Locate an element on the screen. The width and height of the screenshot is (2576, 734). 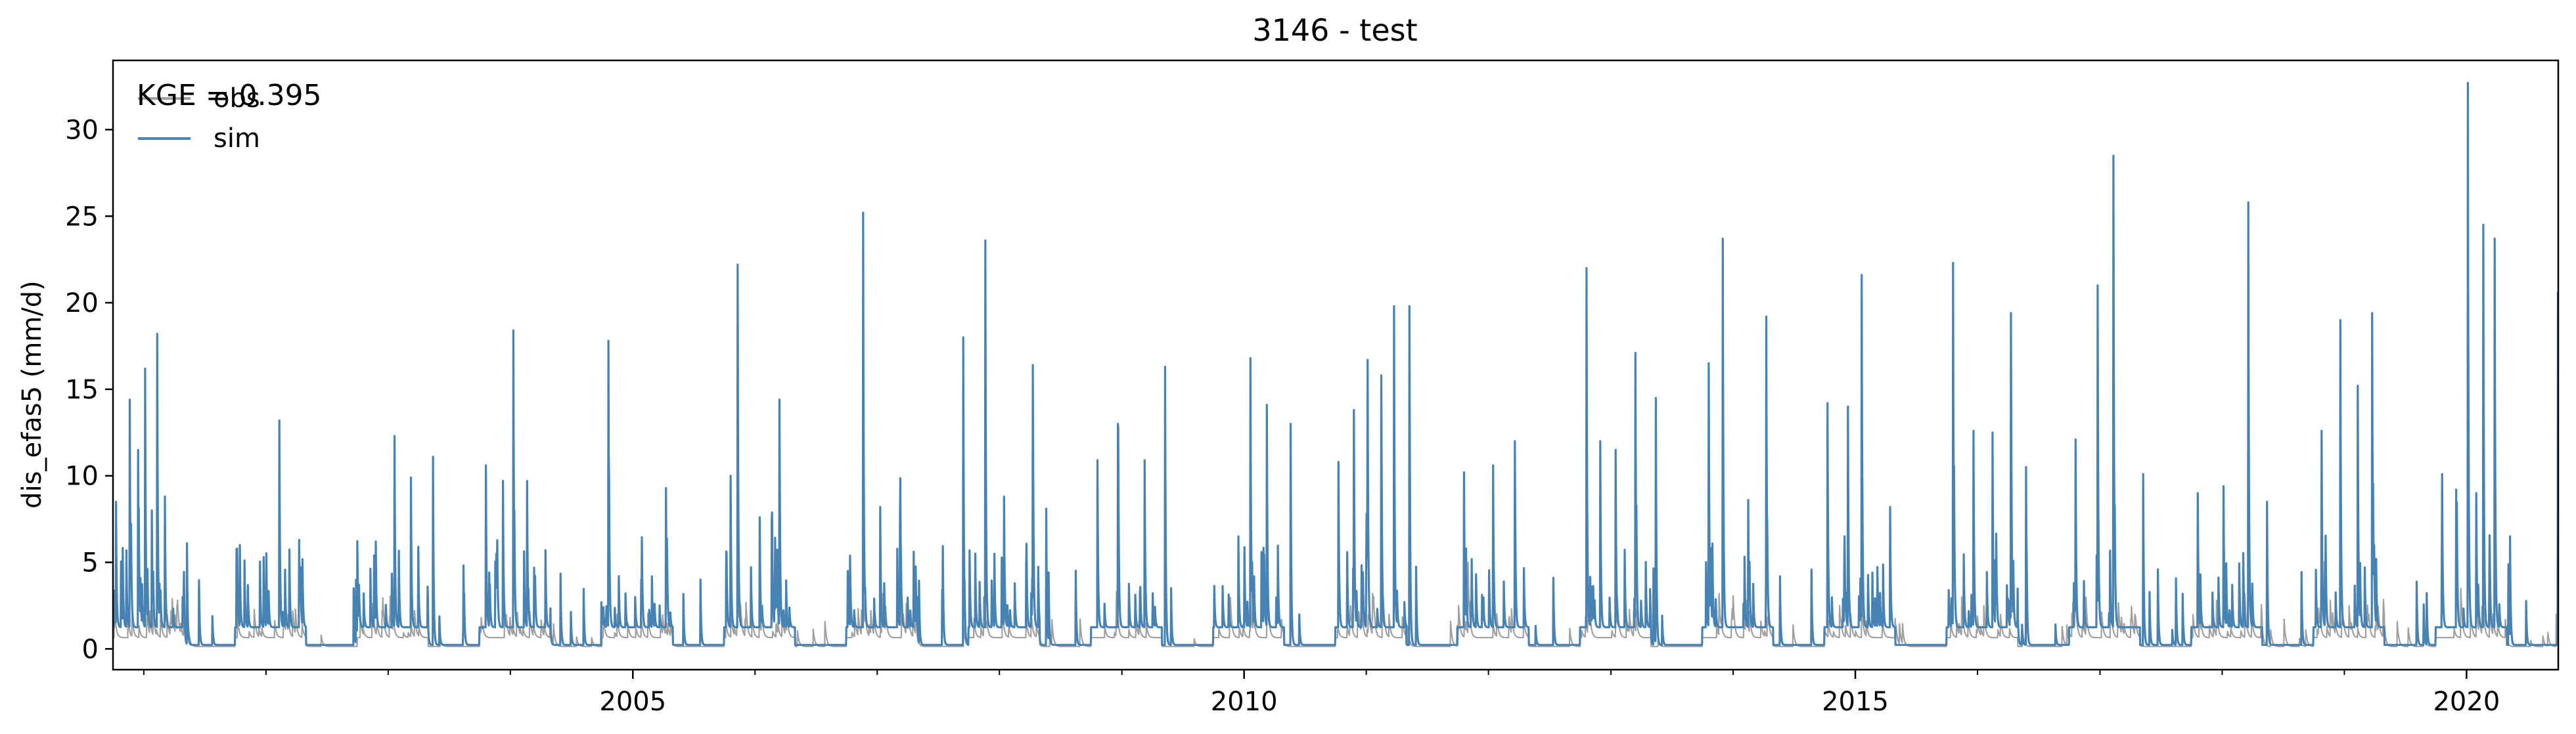
x-tick-label: 2015 is located at coordinates (1855, 702).